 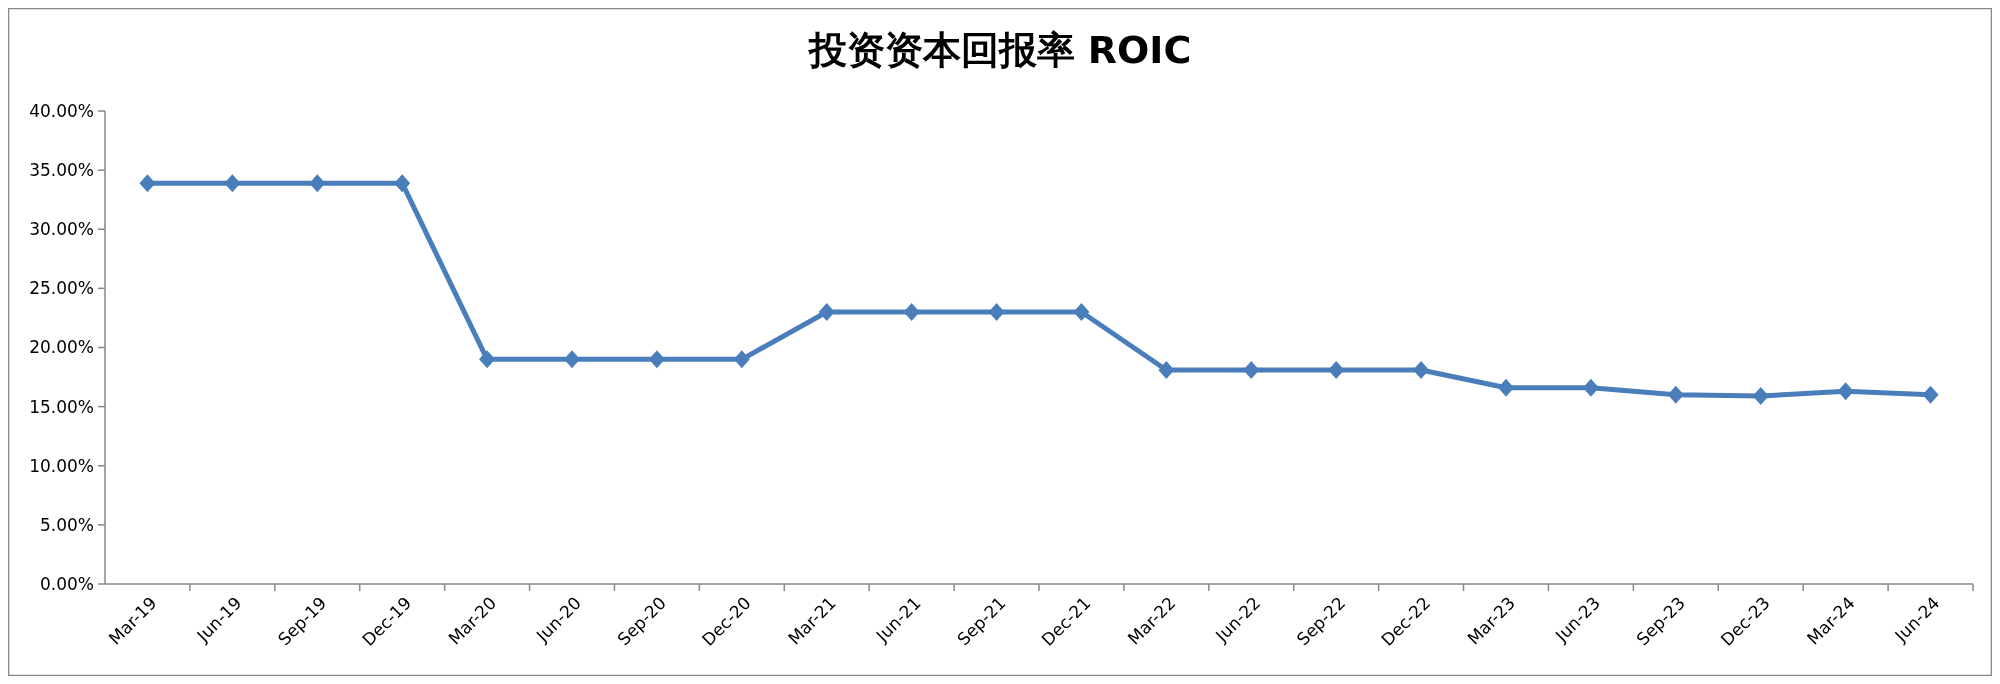 What do you see at coordinates (61, 229) in the screenshot?
I see `y-tick-label: 30.00%` at bounding box center [61, 229].